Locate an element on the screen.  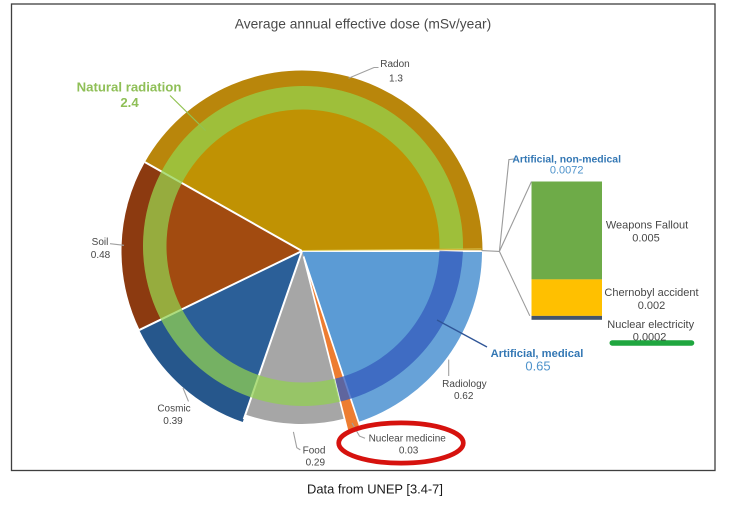
svg-text: Chernobyl accident is located at coordinates (651, 293).